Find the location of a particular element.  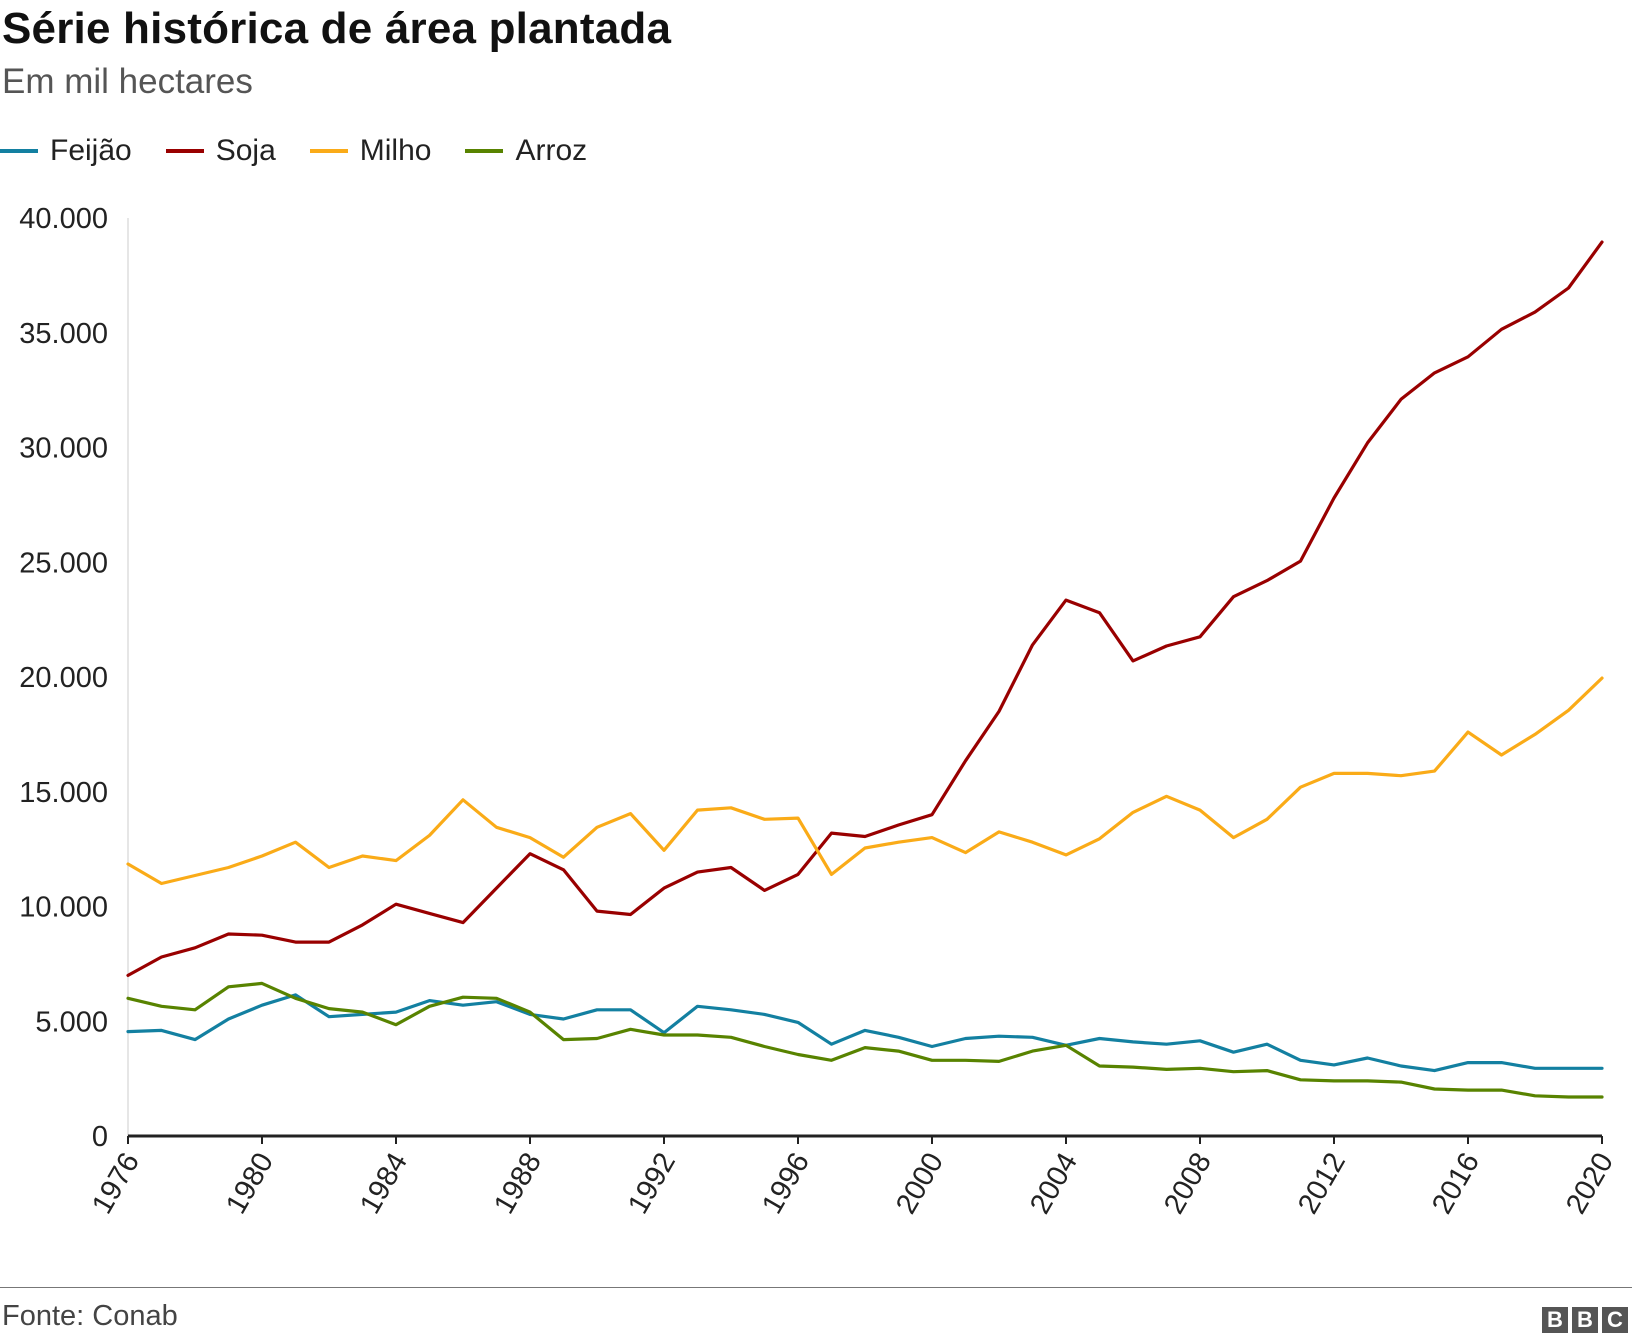

series-line-Arroz is located at coordinates (865, 1040).